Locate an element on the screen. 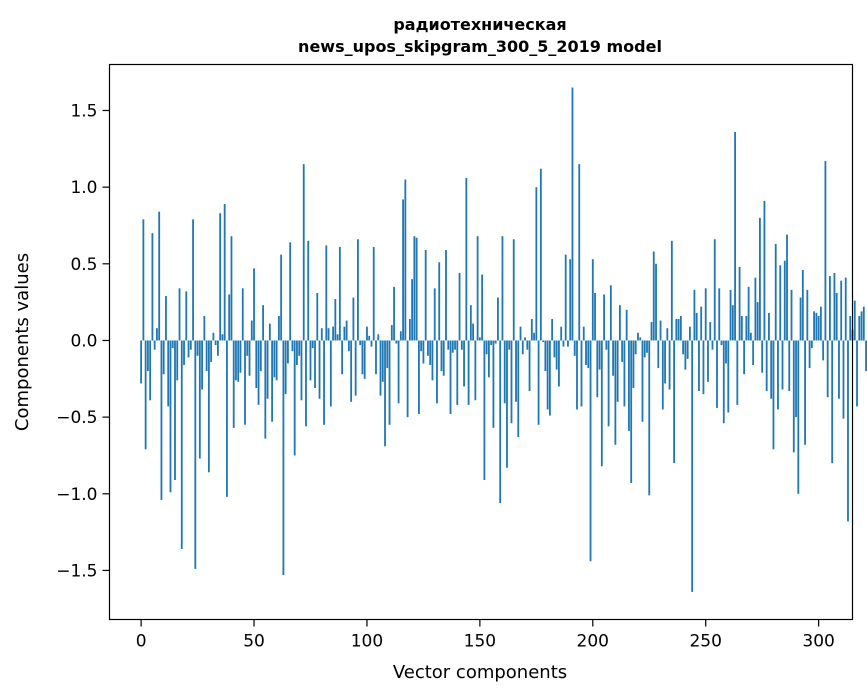  x-tick-label-0: 0 is located at coordinates (141, 642).